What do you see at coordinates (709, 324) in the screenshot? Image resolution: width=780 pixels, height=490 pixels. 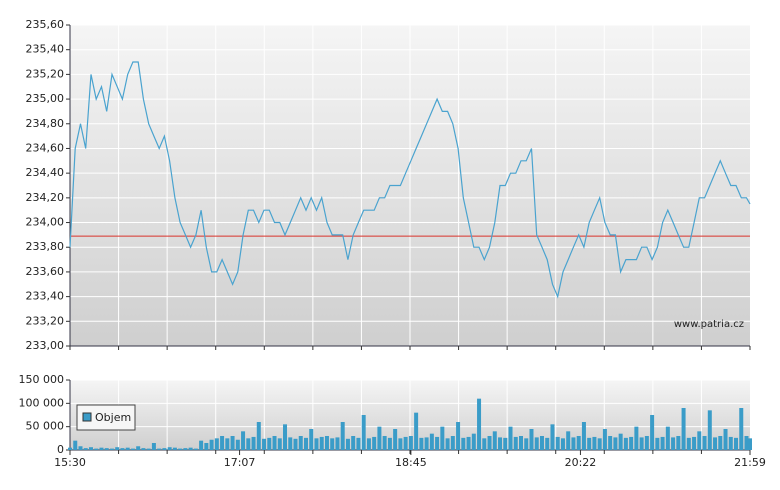 I see `watermark: www.patria.cz` at bounding box center [709, 324].